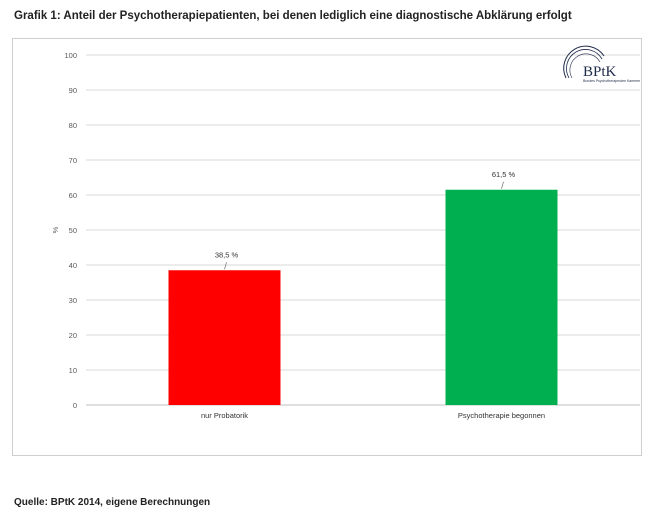 The height and width of the screenshot is (517, 657). What do you see at coordinates (70, 55) in the screenshot?
I see `y-tick-label: 100` at bounding box center [70, 55].